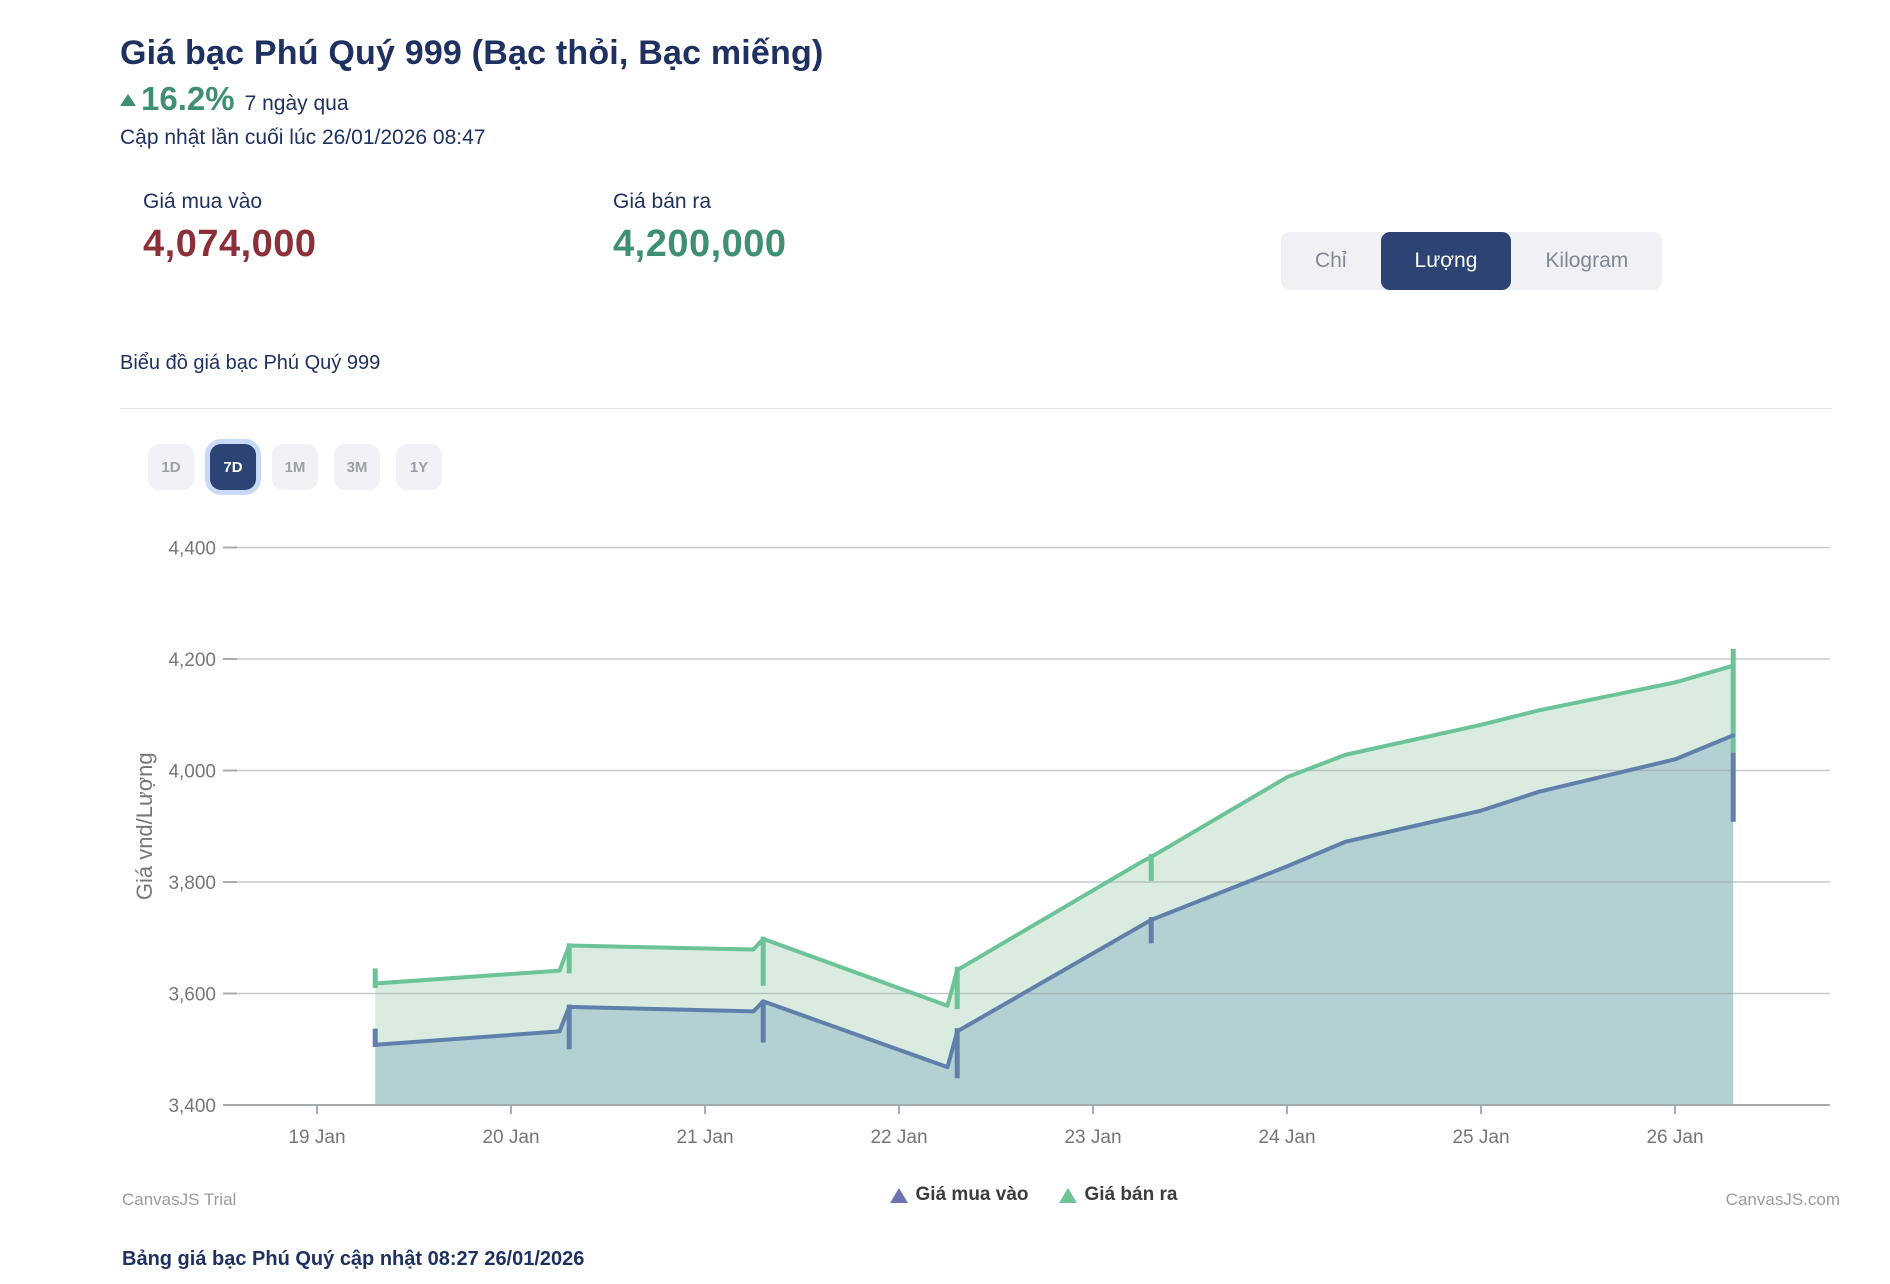 This screenshot has width=1890, height=1284. I want to click on change-period: 7 ngày qua, so click(296, 103).